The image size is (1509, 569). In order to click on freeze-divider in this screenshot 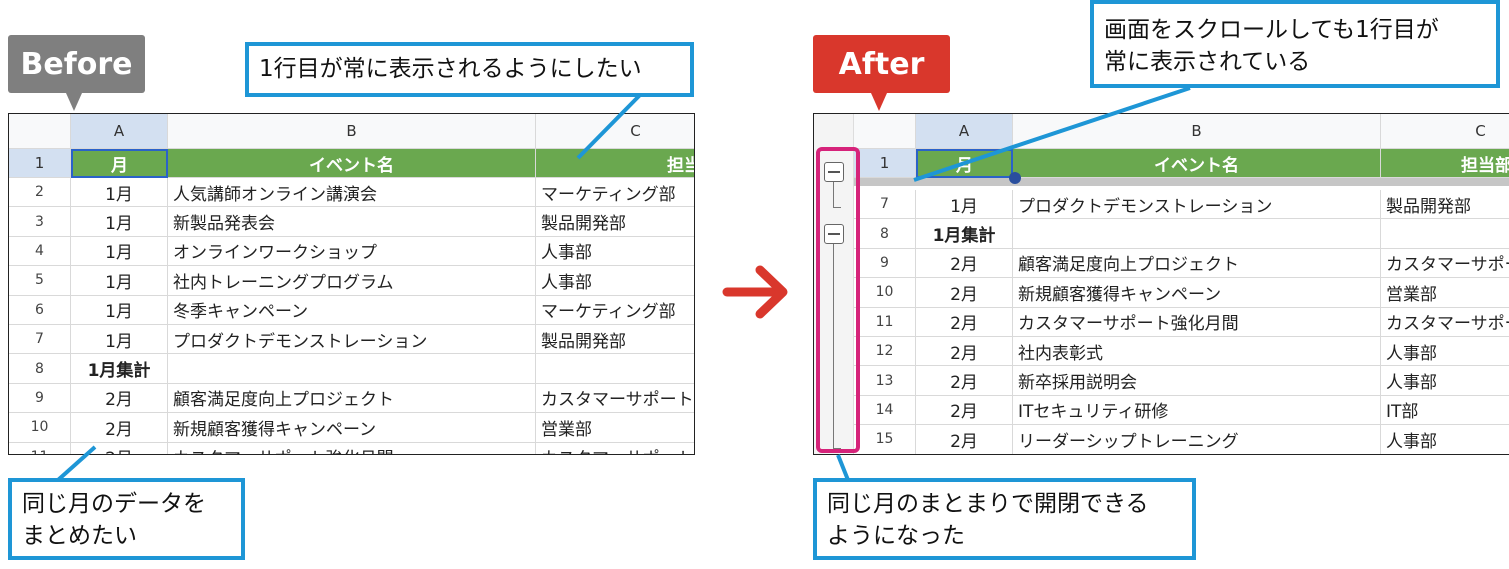, I will do `click(1181, 182)`.